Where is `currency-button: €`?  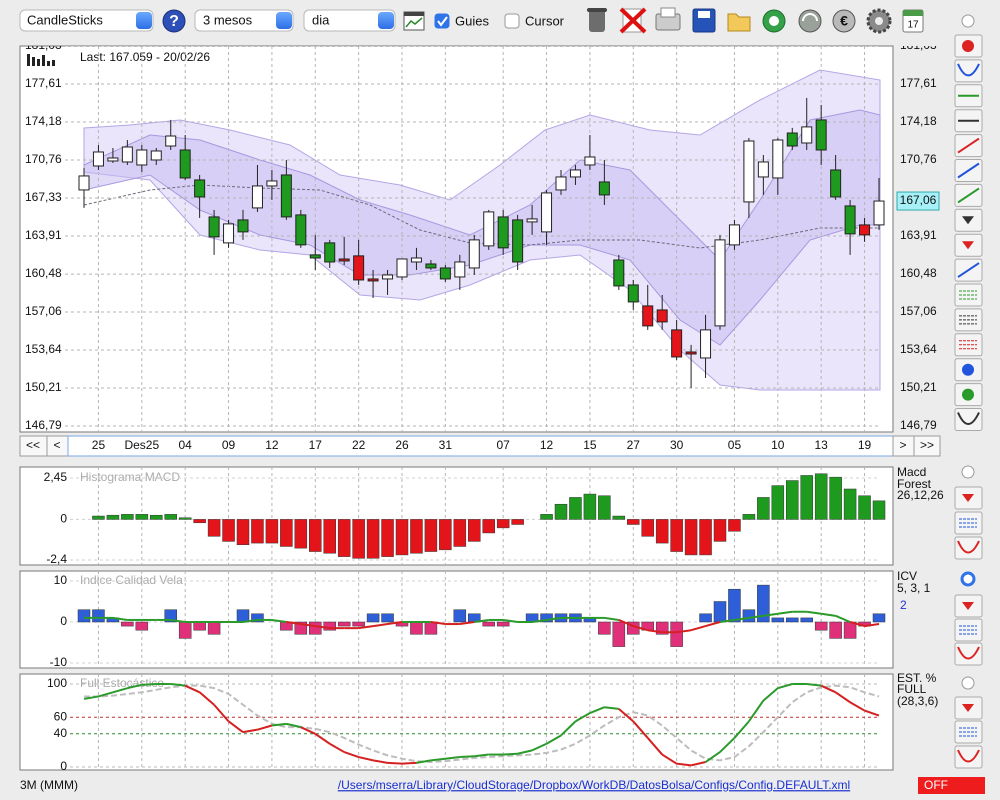 currency-button: € is located at coordinates (844, 21).